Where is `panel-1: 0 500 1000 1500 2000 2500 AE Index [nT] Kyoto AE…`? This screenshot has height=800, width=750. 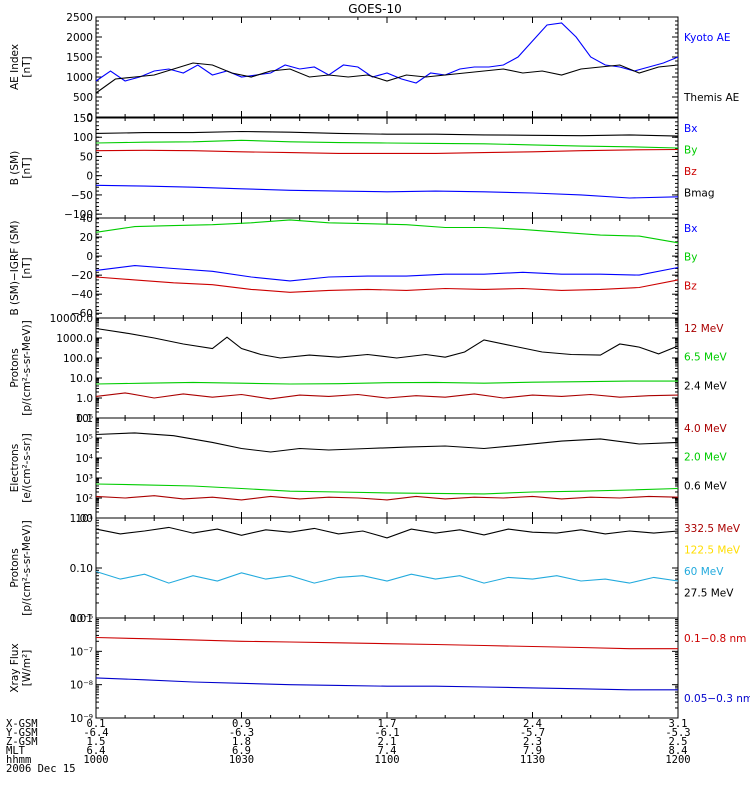 panel-1: 0 500 1000 1500 2000 2500 AE Index [nT] Kyoto AE… is located at coordinates (374, 68).